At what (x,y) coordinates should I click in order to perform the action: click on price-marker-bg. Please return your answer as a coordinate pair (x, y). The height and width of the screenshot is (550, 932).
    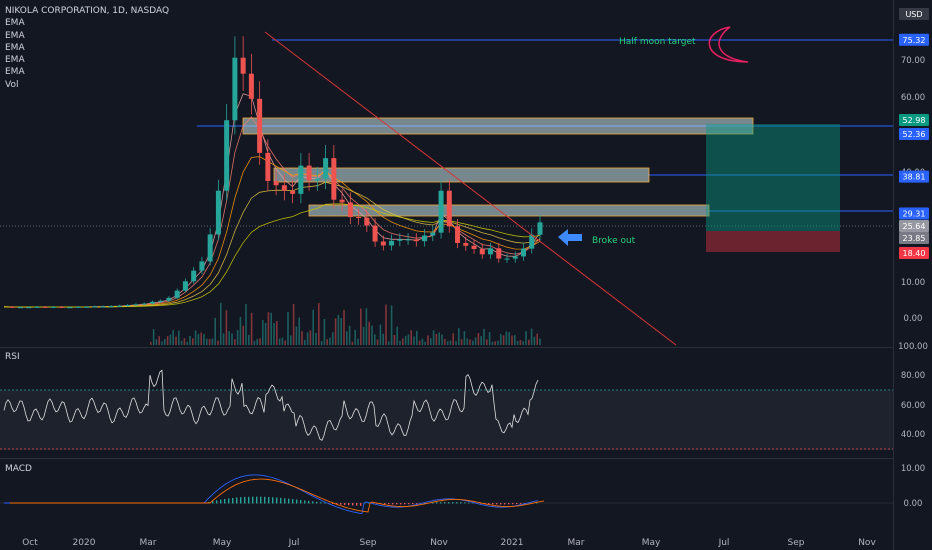
    Looking at the image, I should click on (914, 39).